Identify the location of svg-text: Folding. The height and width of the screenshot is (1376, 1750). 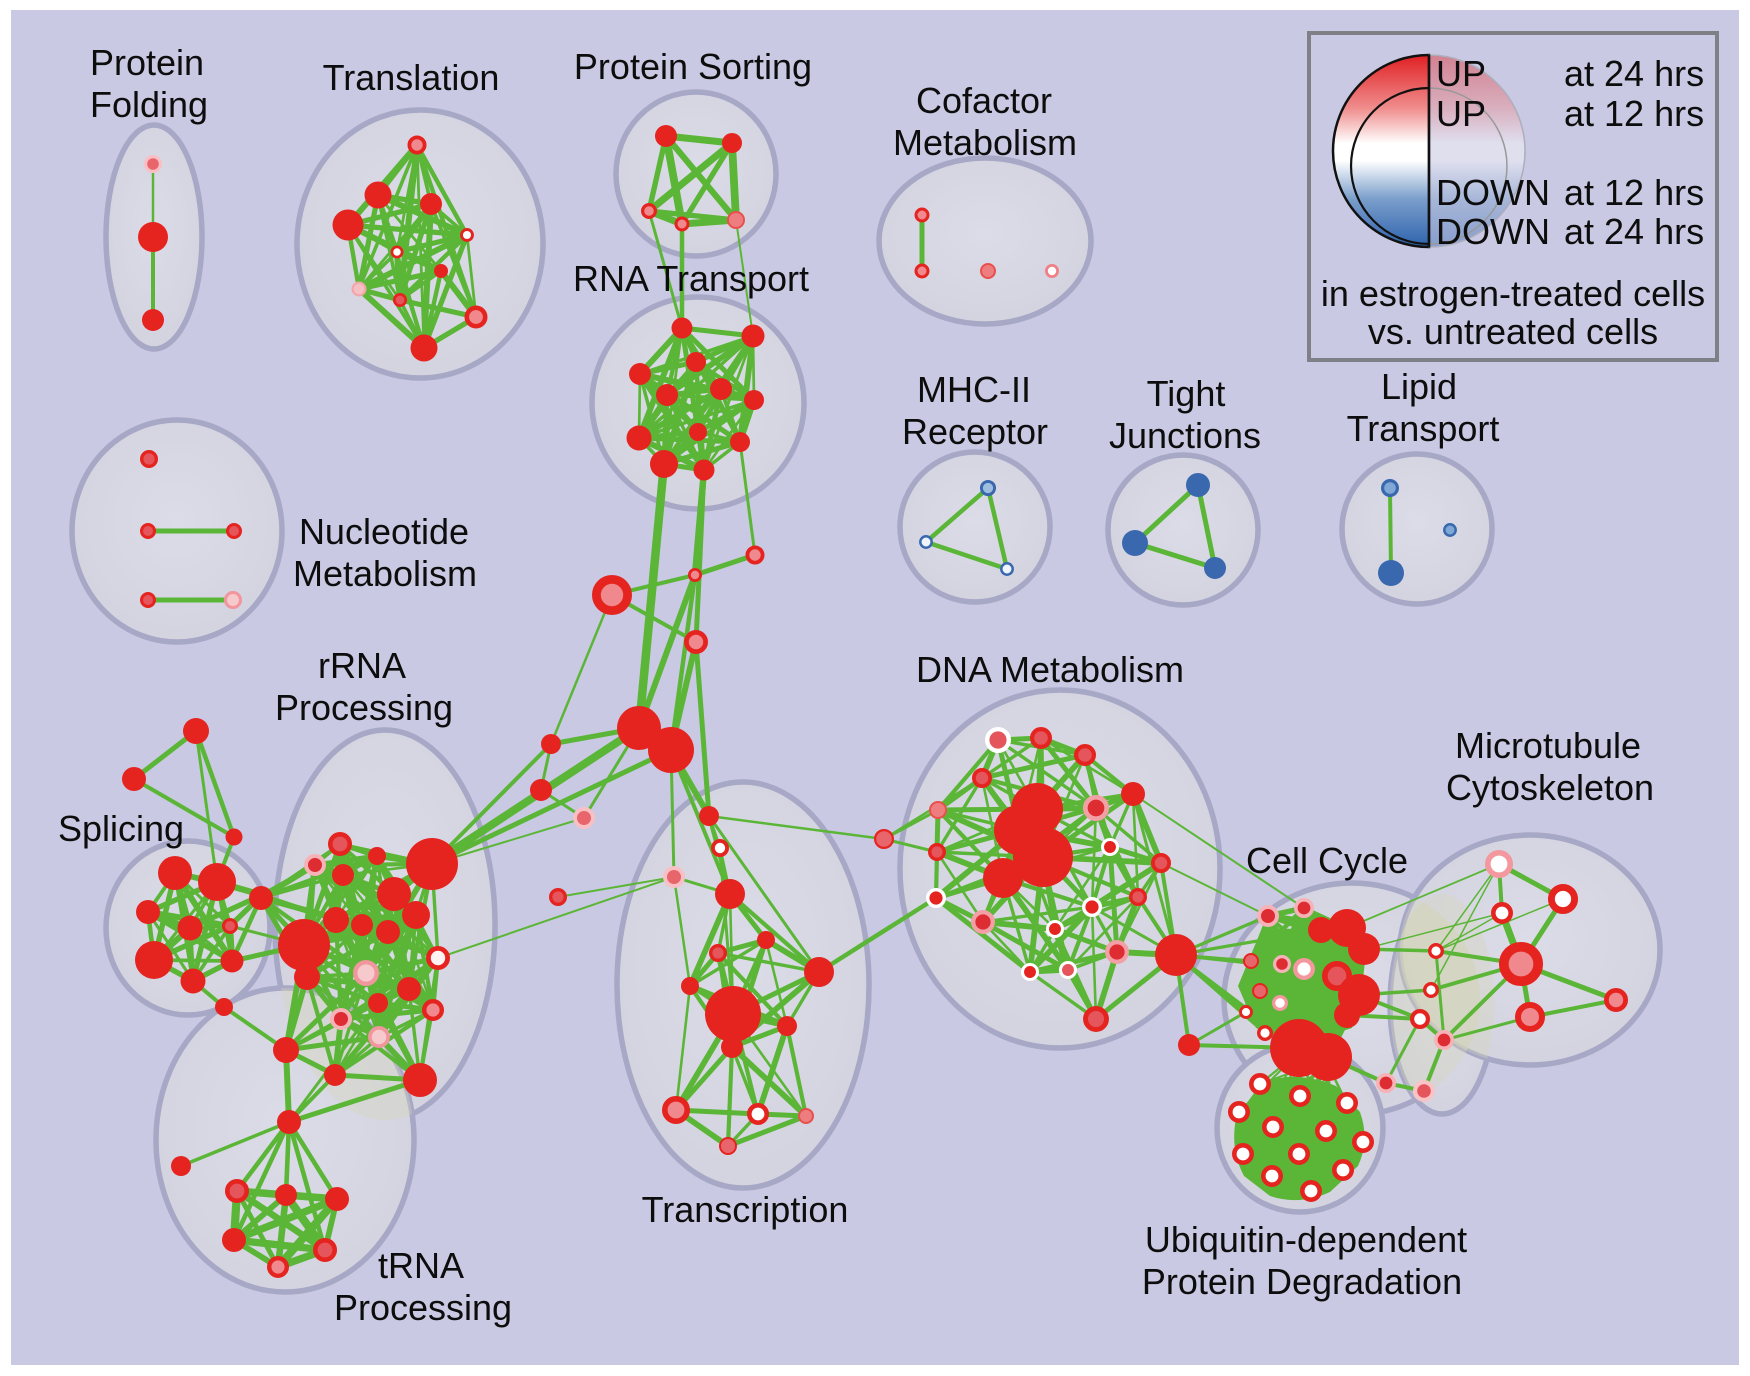
(149, 104).